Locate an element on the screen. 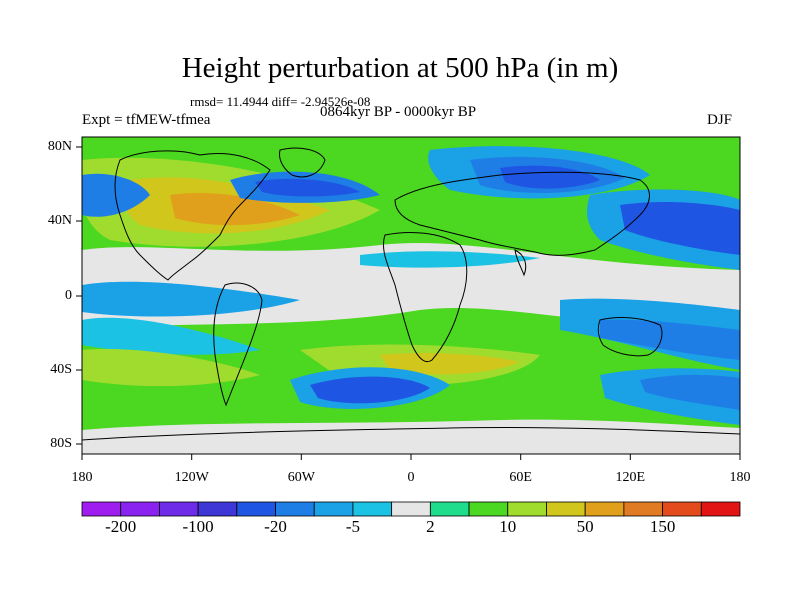 This screenshot has width=800, height=600. y-tick-label: 40S is located at coordinates (61, 369).